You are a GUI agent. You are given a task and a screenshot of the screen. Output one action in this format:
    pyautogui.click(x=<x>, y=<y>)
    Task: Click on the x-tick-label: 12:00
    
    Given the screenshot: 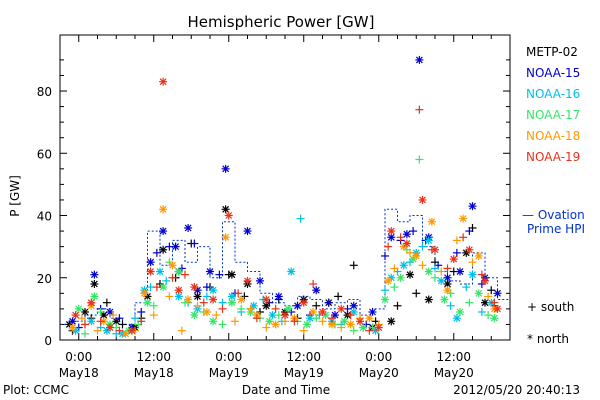 What is the action you would take?
    pyautogui.click(x=303, y=357)
    